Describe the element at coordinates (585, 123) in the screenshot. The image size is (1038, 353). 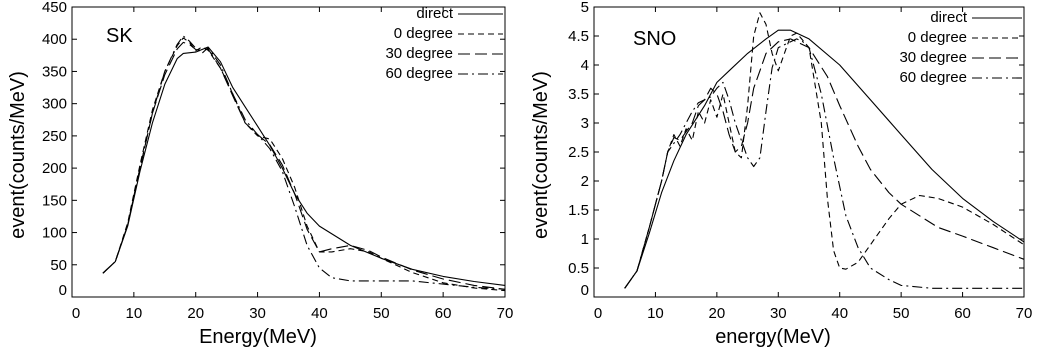
I see `y-tick-label: 3` at that location.